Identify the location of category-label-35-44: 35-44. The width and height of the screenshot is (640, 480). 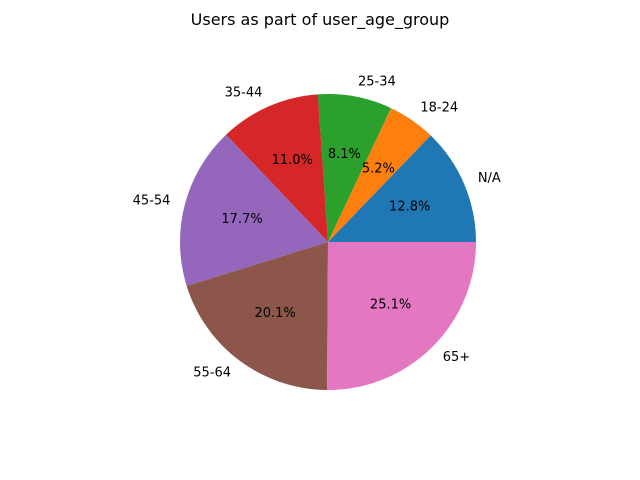
(244, 92).